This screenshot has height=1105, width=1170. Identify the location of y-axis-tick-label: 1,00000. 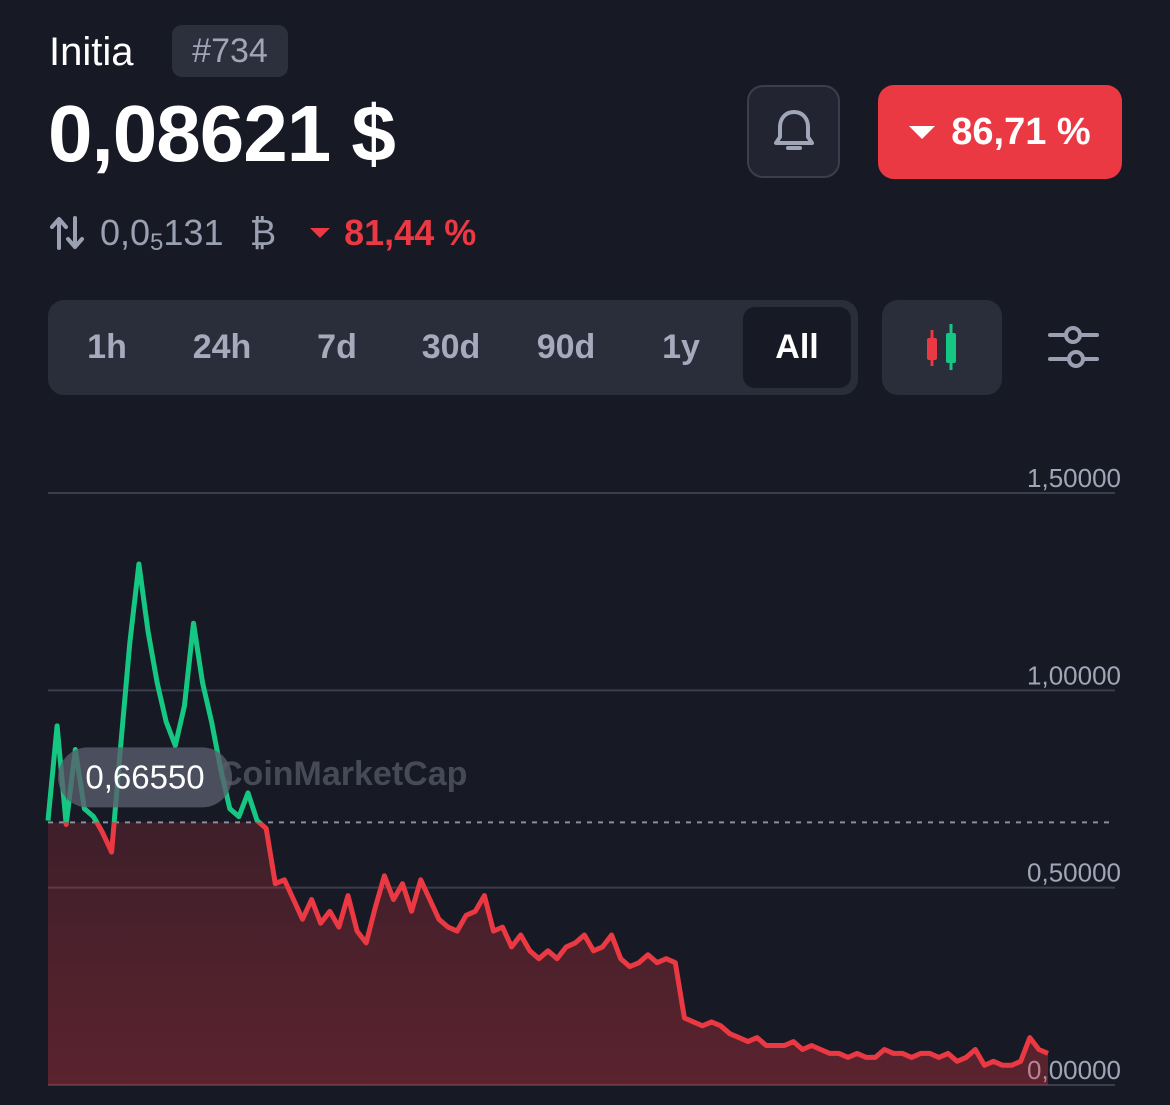
(1074, 675).